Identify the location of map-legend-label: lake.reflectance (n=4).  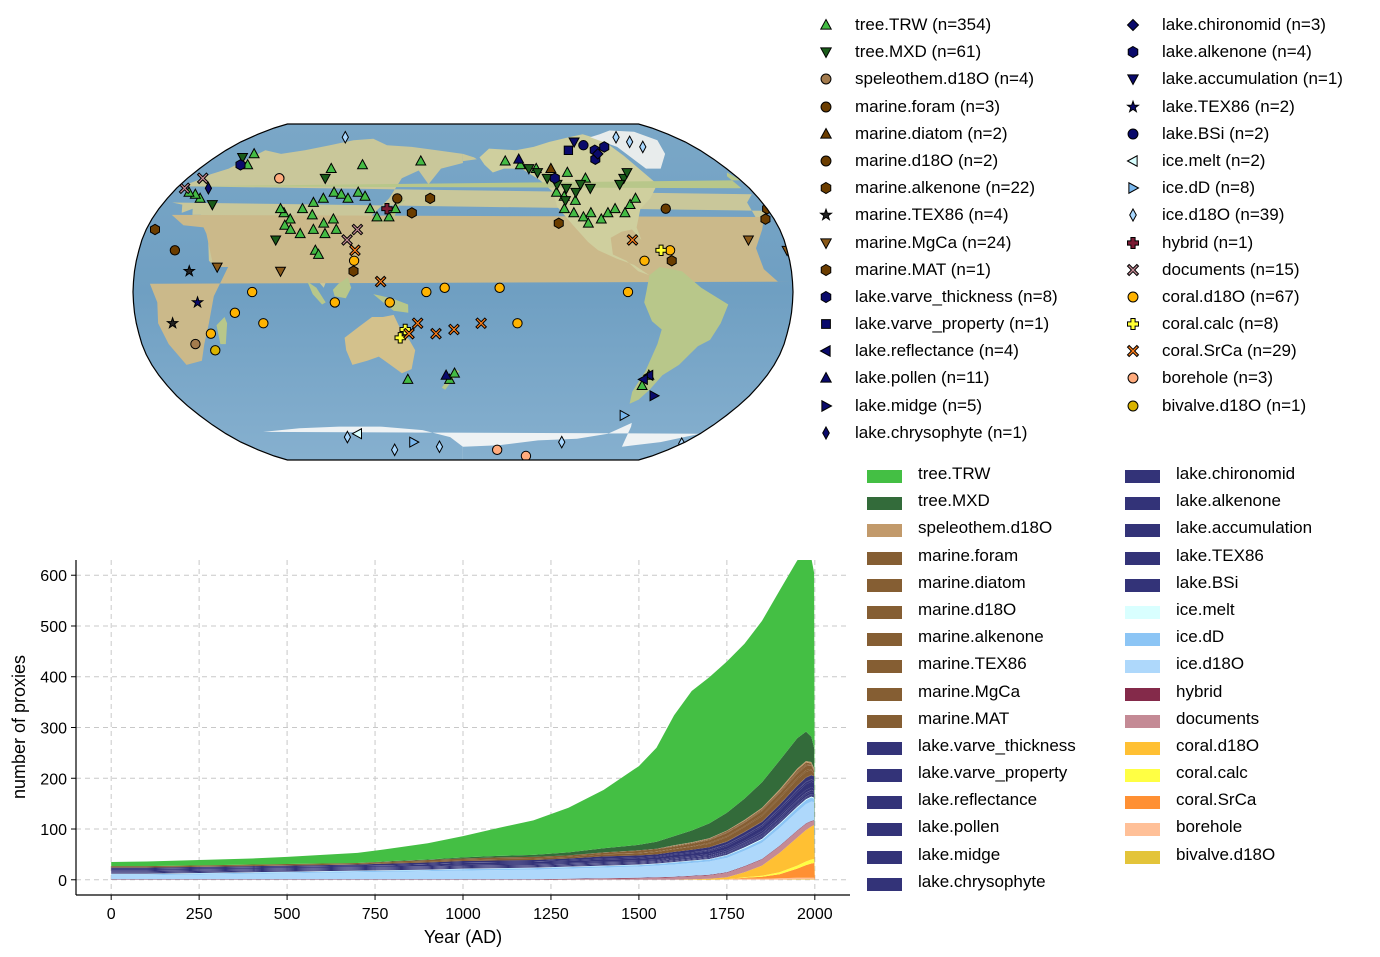
(937, 351).